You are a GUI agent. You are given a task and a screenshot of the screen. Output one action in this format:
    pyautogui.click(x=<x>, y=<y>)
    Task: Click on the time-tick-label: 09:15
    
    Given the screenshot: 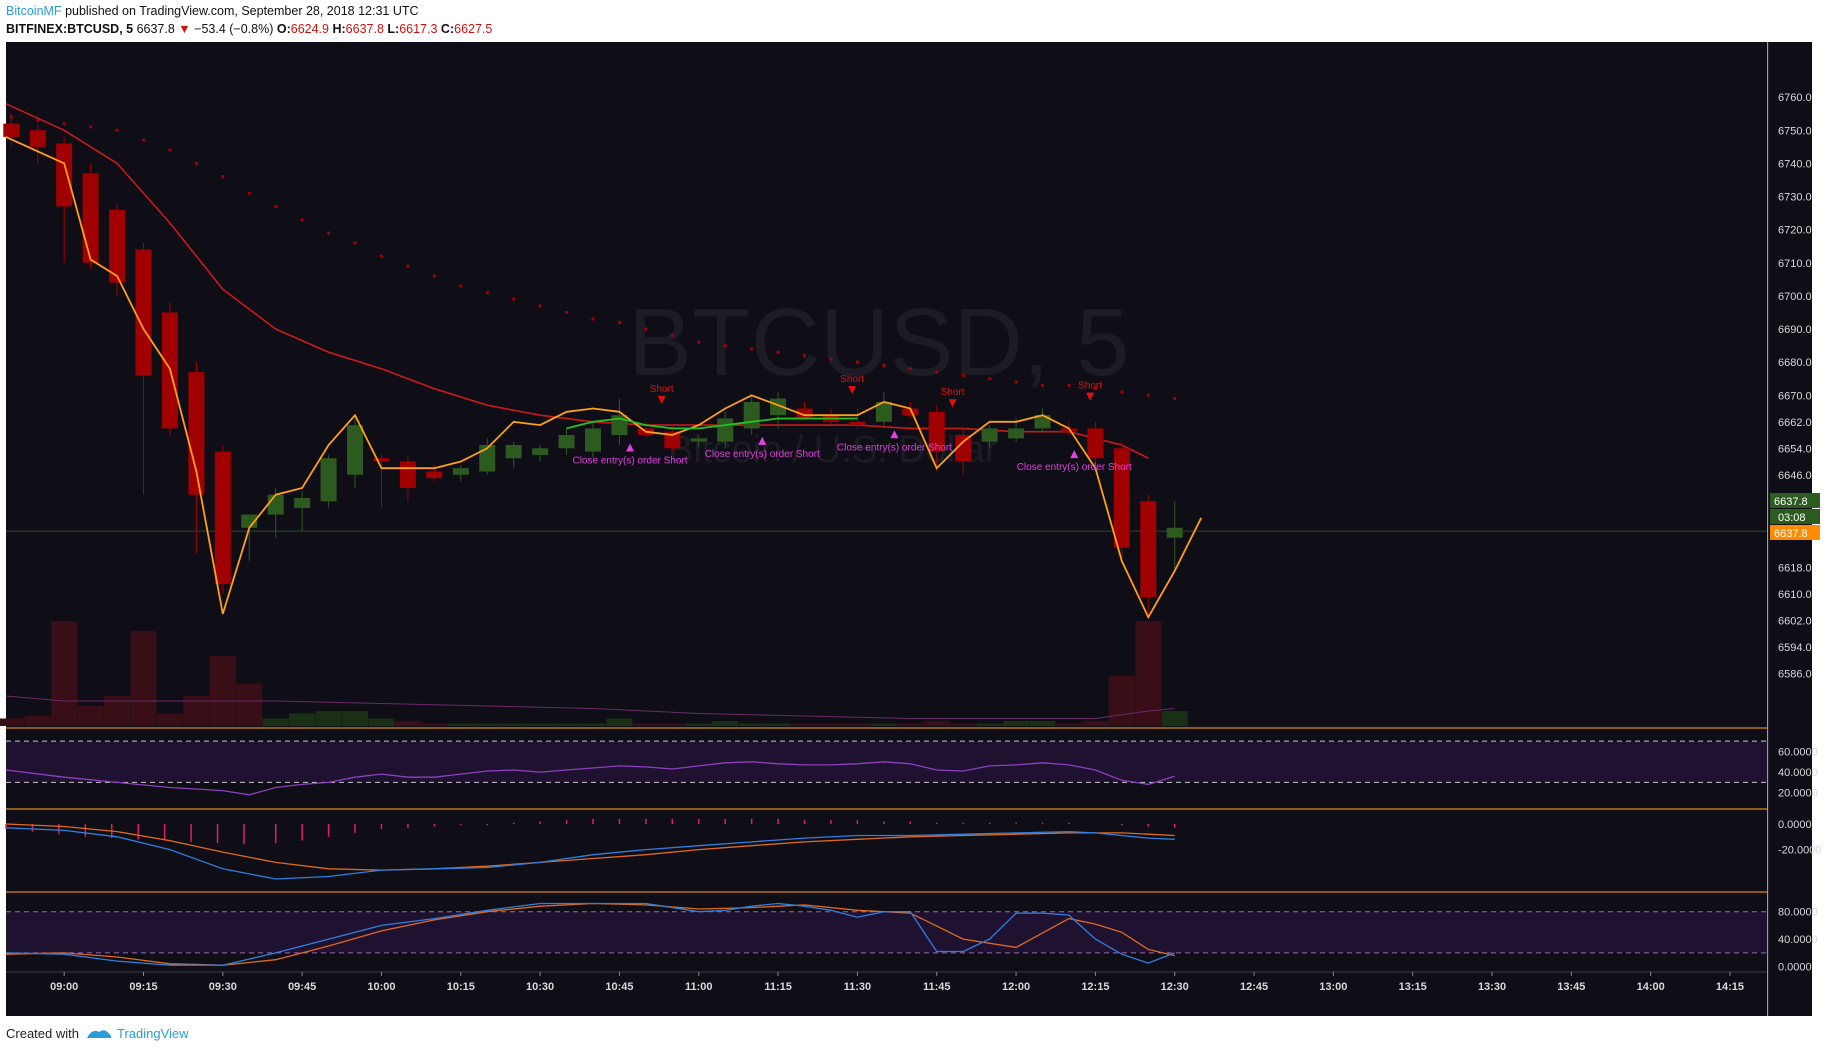 What is the action you would take?
    pyautogui.click(x=143, y=987)
    